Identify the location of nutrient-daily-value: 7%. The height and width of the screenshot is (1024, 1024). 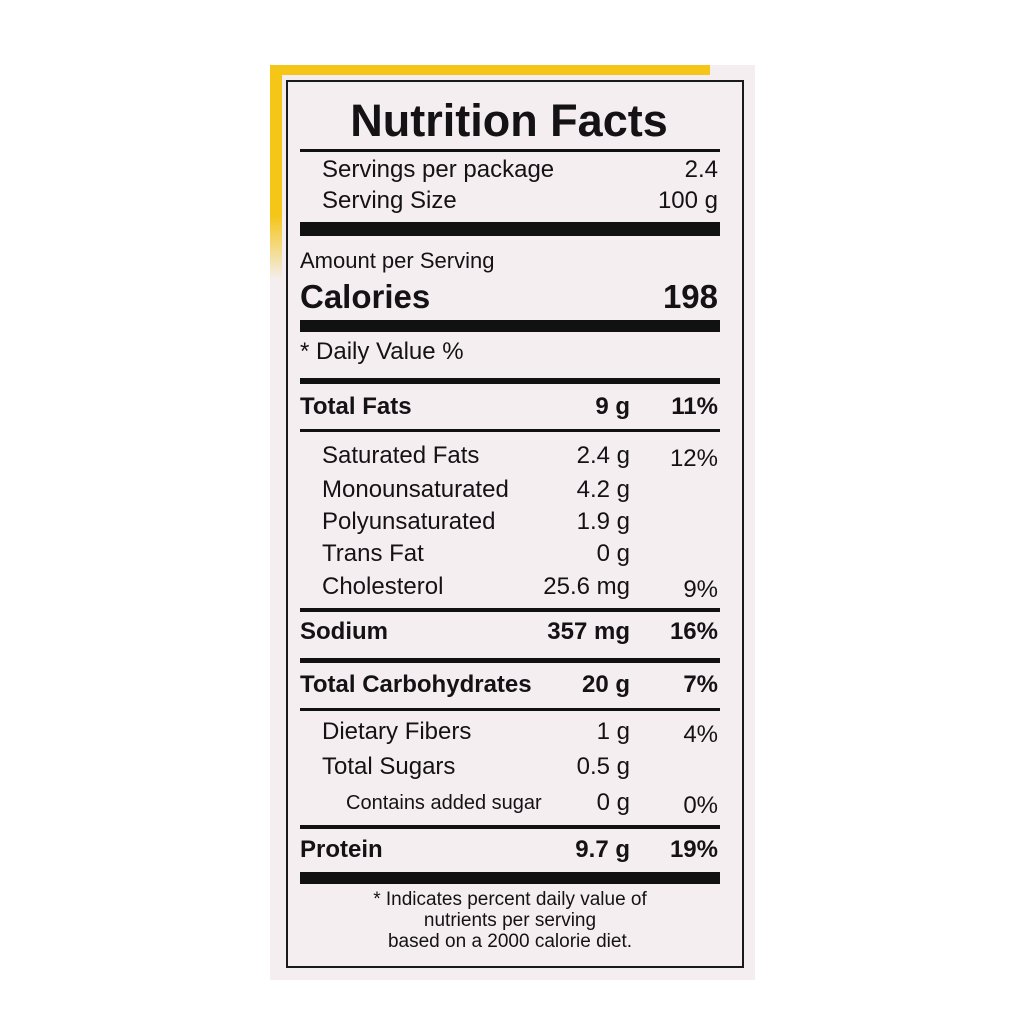
(700, 684).